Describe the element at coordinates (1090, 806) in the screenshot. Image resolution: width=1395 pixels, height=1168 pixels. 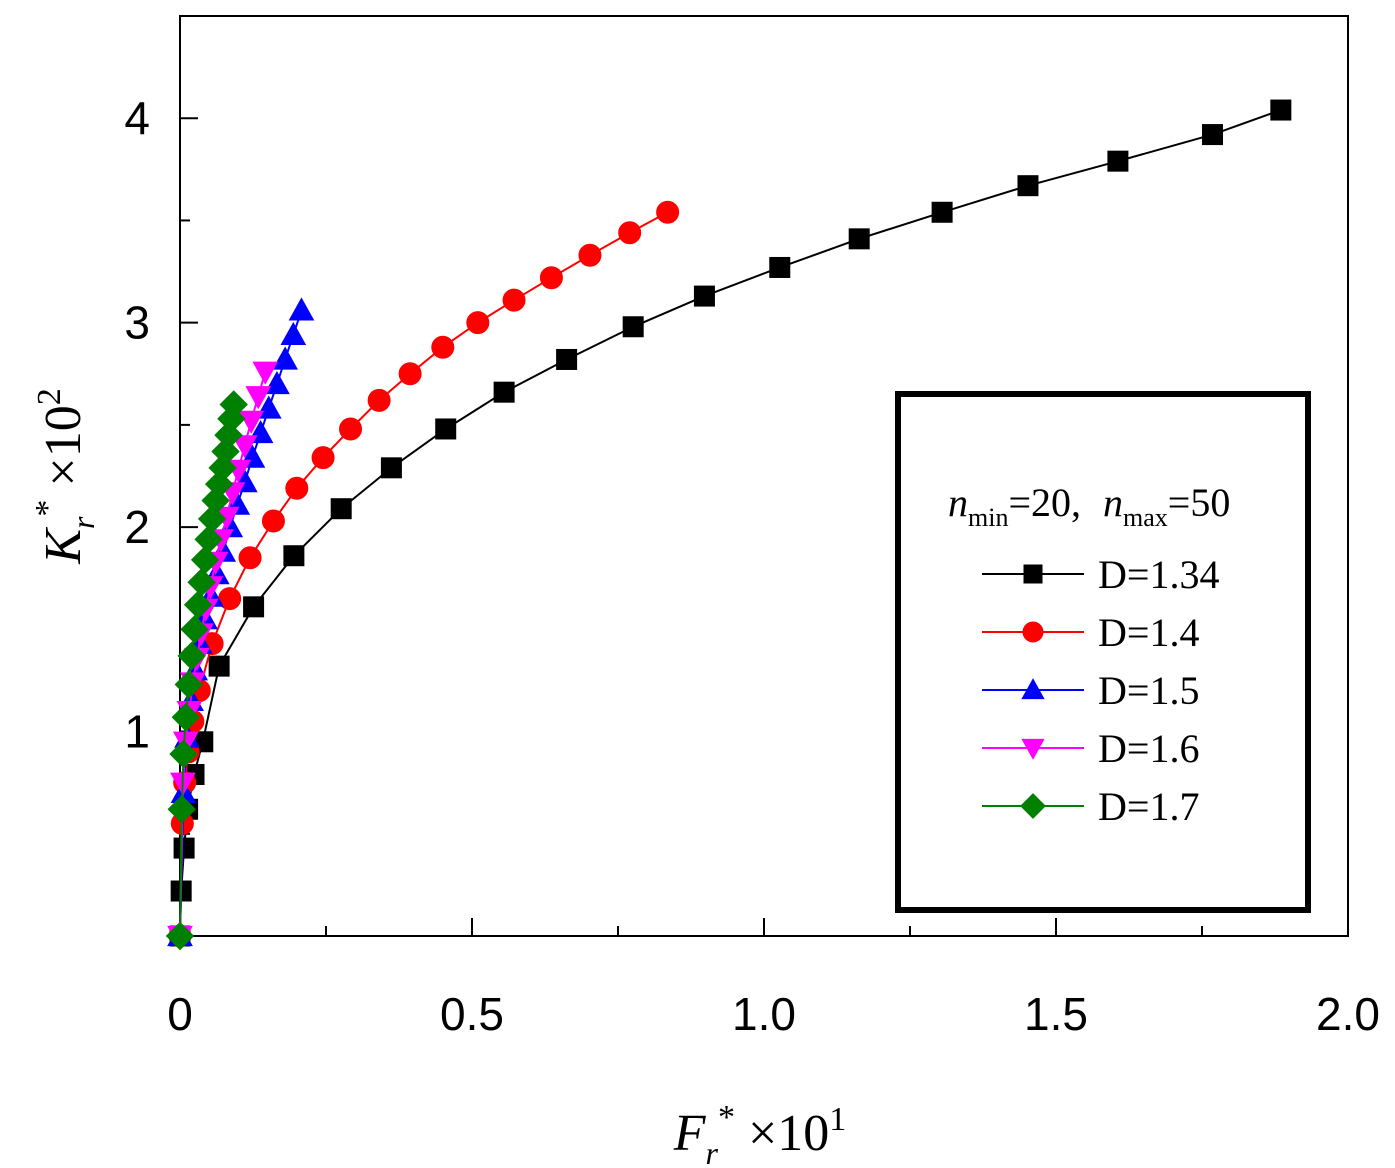
I see `legend-entry: D=1.7` at that location.